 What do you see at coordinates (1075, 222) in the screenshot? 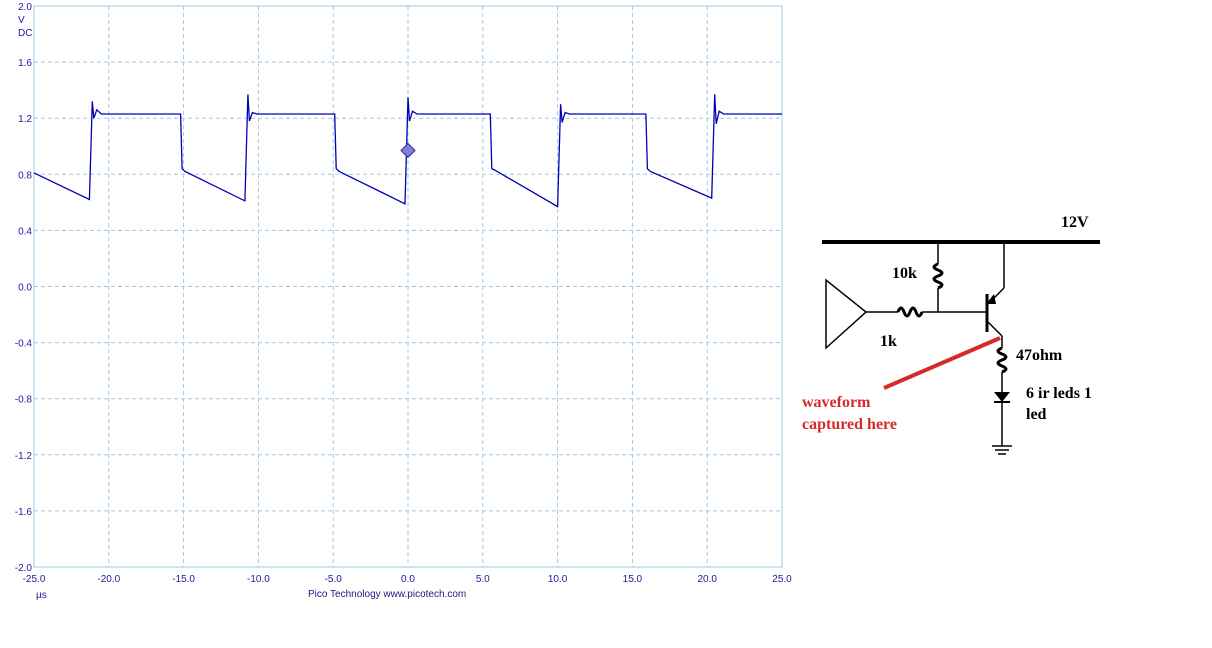
I see `supply-label: 12V` at bounding box center [1075, 222].